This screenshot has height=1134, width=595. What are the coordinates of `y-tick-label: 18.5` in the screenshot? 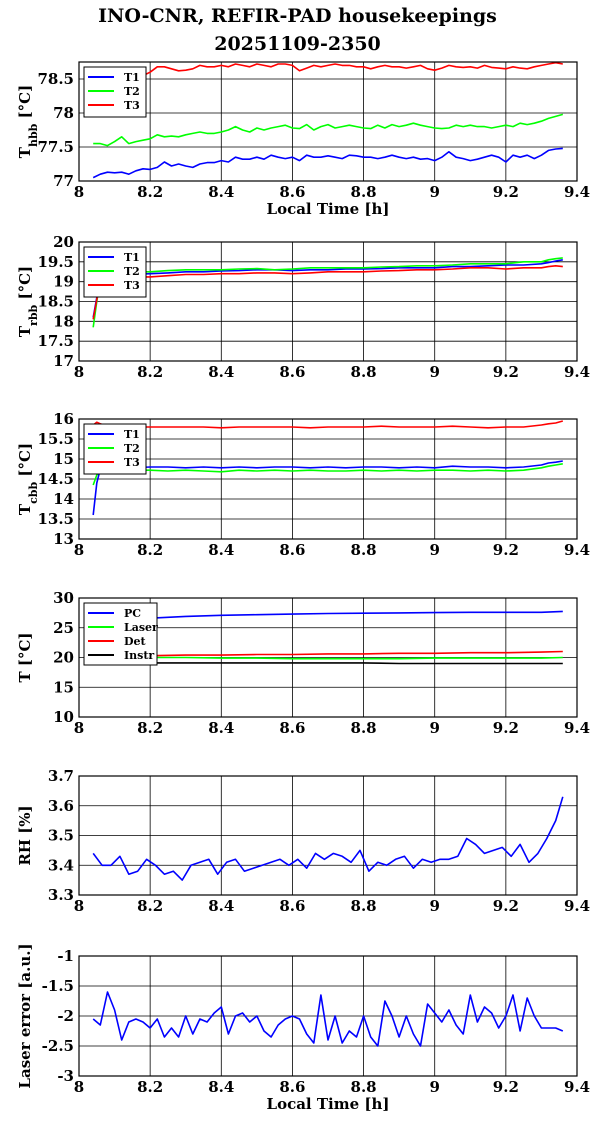 It's located at (55, 302).